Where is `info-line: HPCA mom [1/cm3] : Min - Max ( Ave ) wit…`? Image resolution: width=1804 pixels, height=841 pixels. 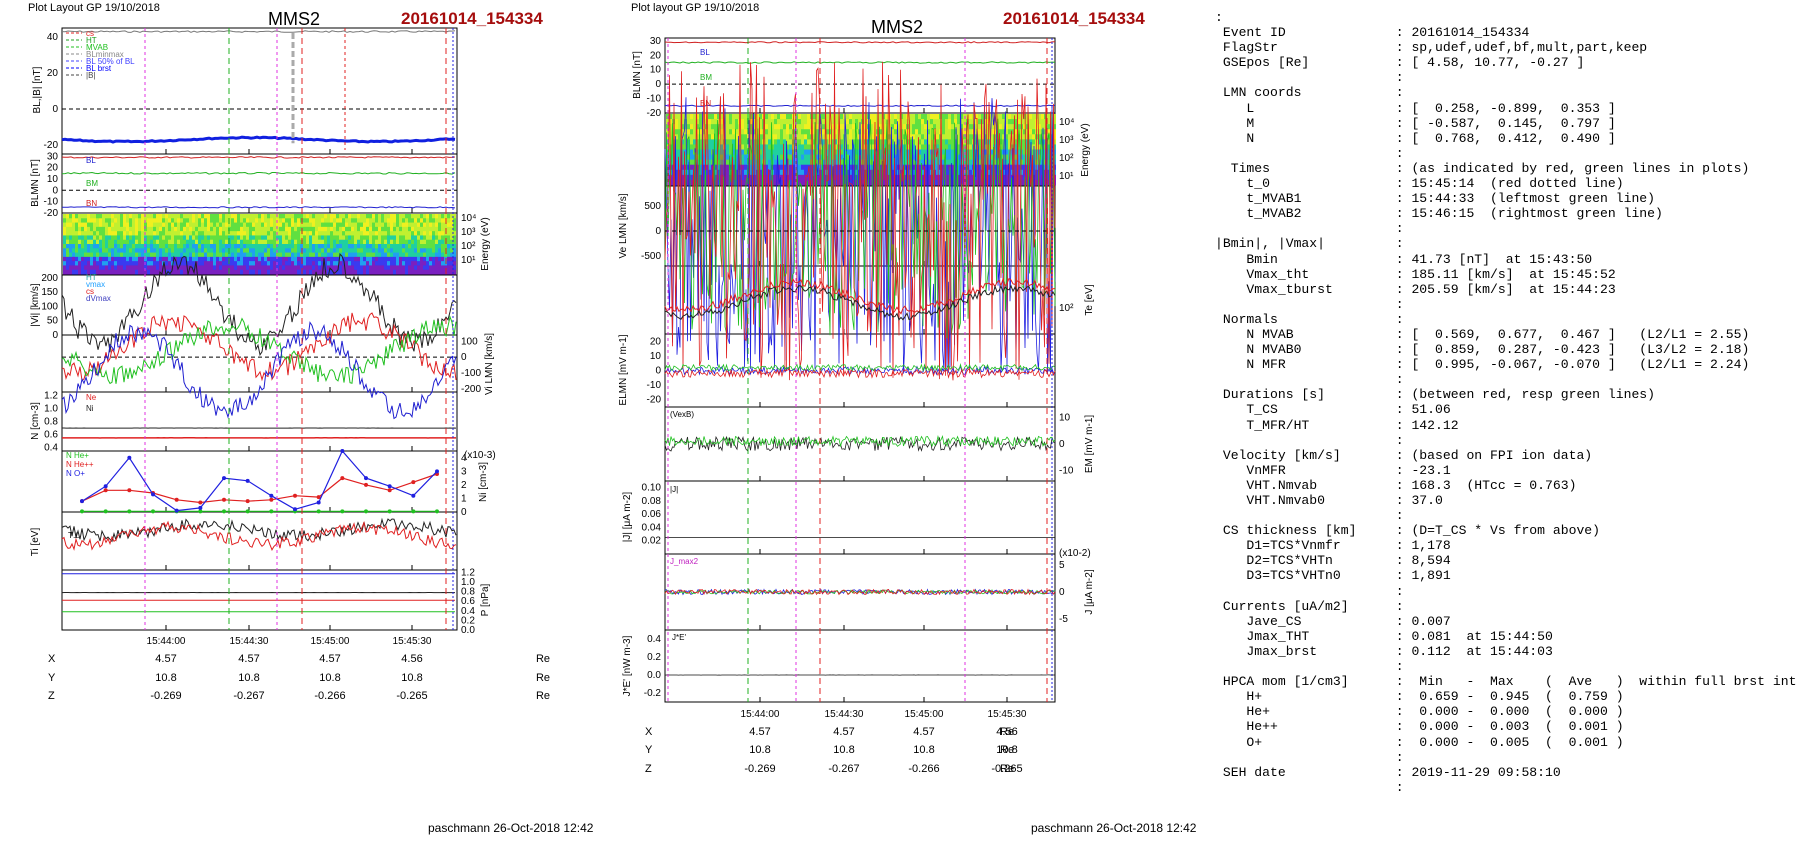
info-line: HPCA mom [1/cm3] : Min - Max ( Ave ) wit… is located at coordinates (1506, 682).